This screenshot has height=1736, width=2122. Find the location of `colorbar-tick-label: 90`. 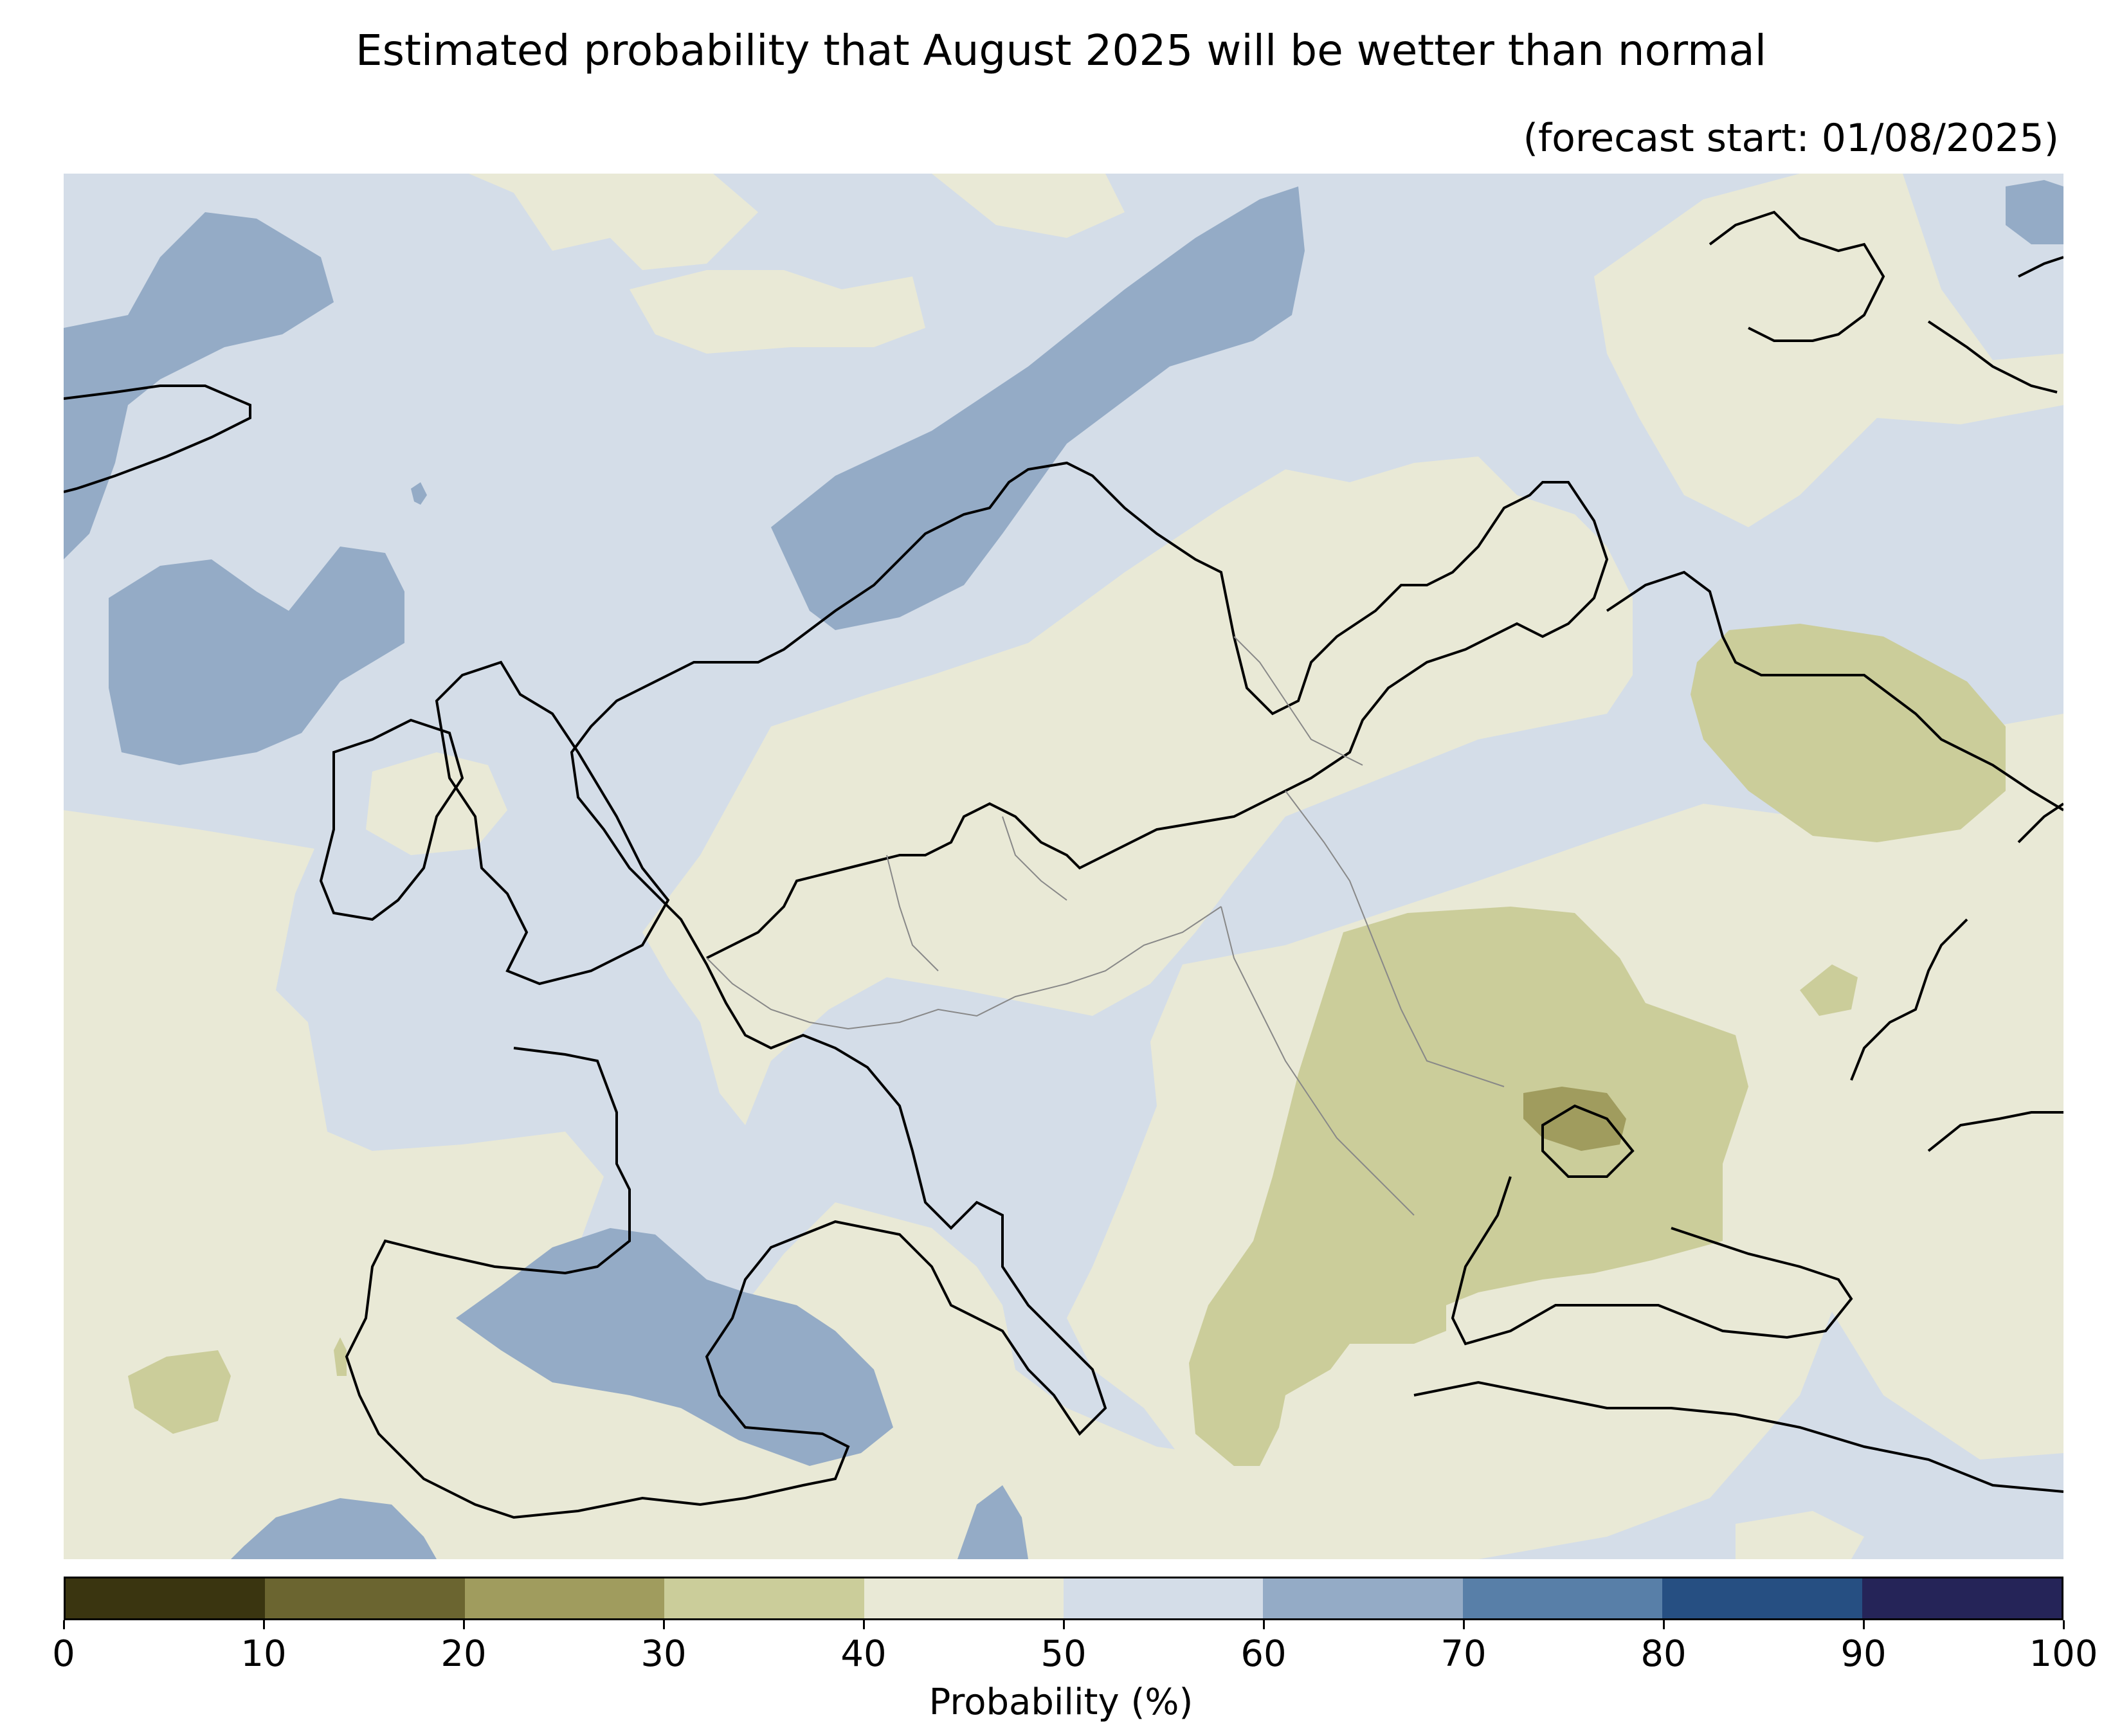

colorbar-tick-label: 90 is located at coordinates (1863, 1654).